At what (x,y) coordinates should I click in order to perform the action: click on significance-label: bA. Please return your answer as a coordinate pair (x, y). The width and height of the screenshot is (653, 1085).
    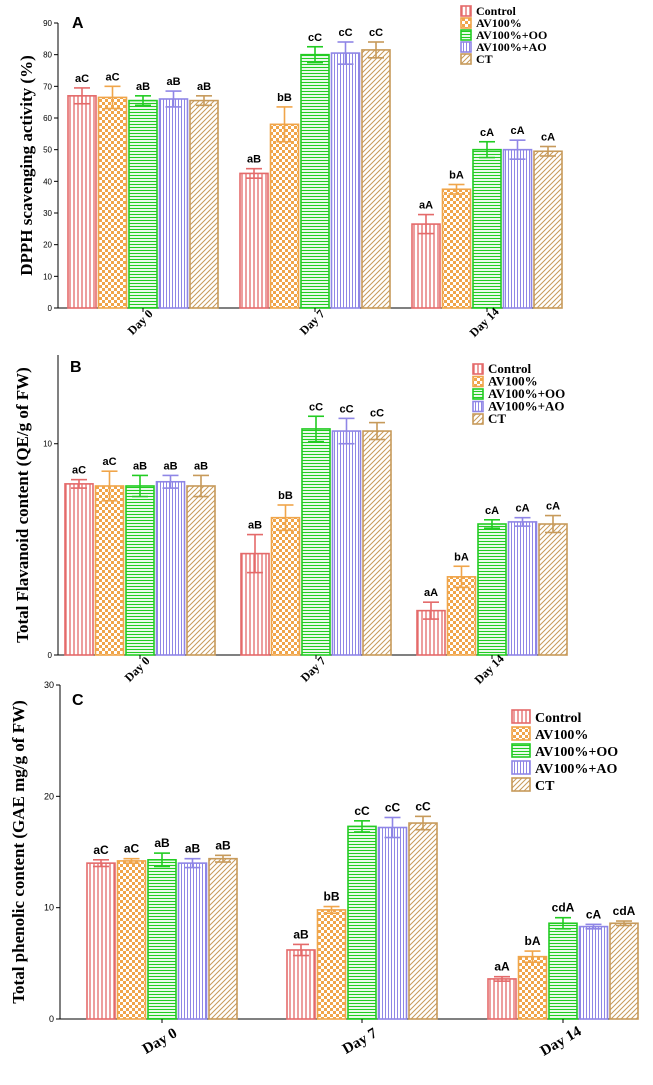
    Looking at the image, I should click on (456, 176).